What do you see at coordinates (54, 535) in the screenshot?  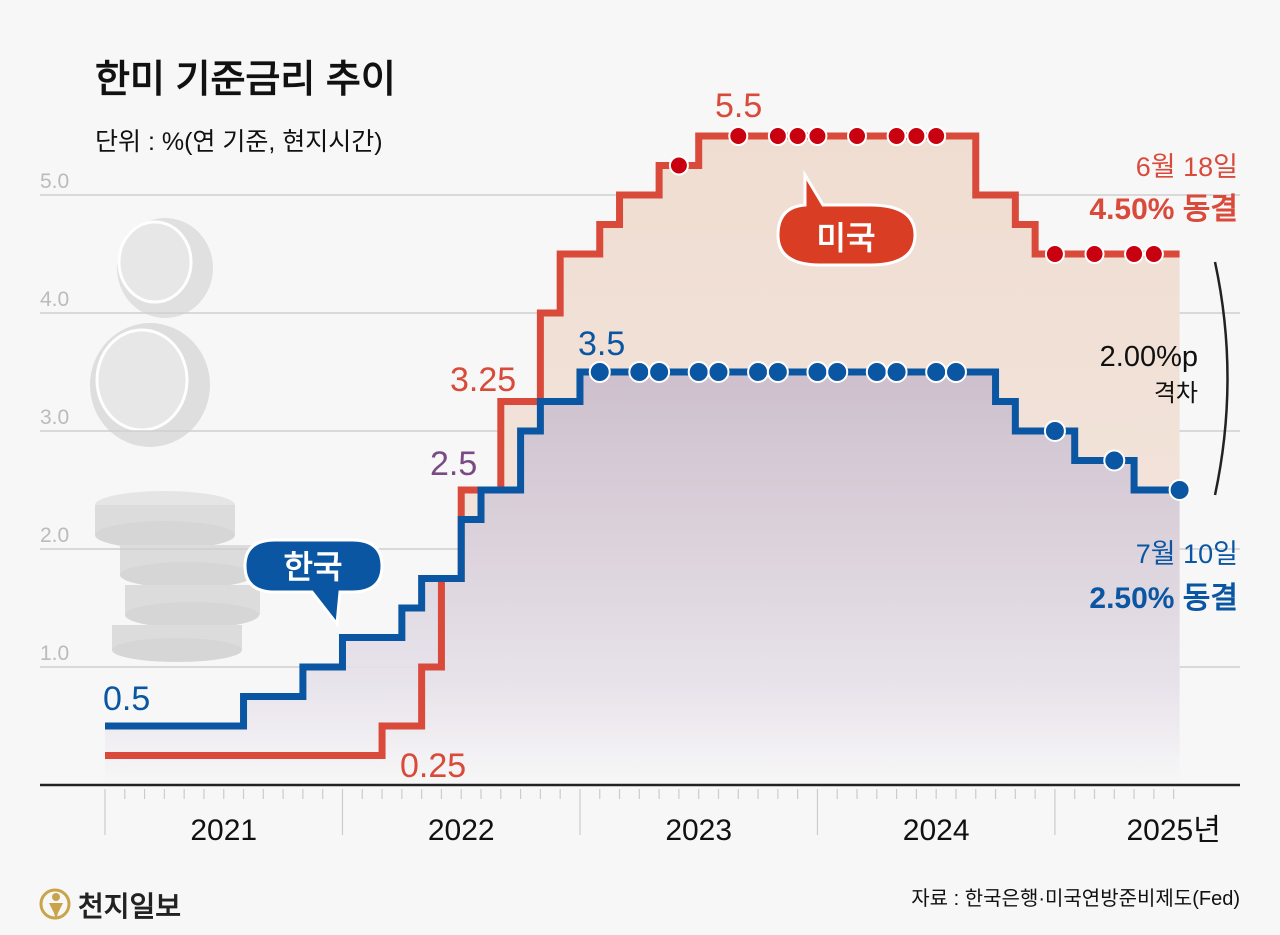 I see `y-tick-label: 2.0` at bounding box center [54, 535].